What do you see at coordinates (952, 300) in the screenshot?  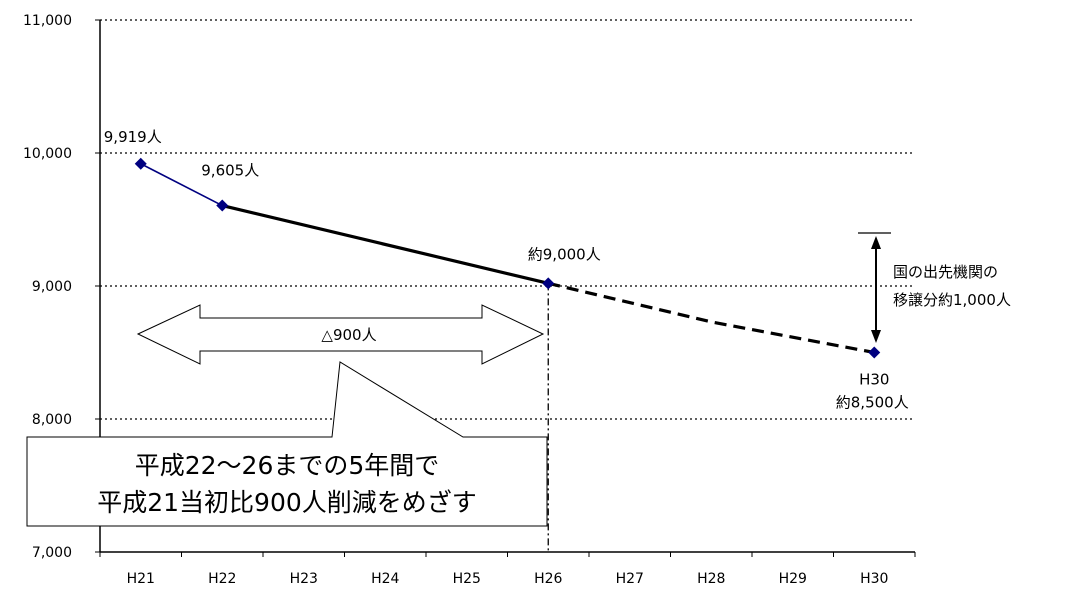 I see `transfer-label-line-2: 移譲分約1,000人` at bounding box center [952, 300].